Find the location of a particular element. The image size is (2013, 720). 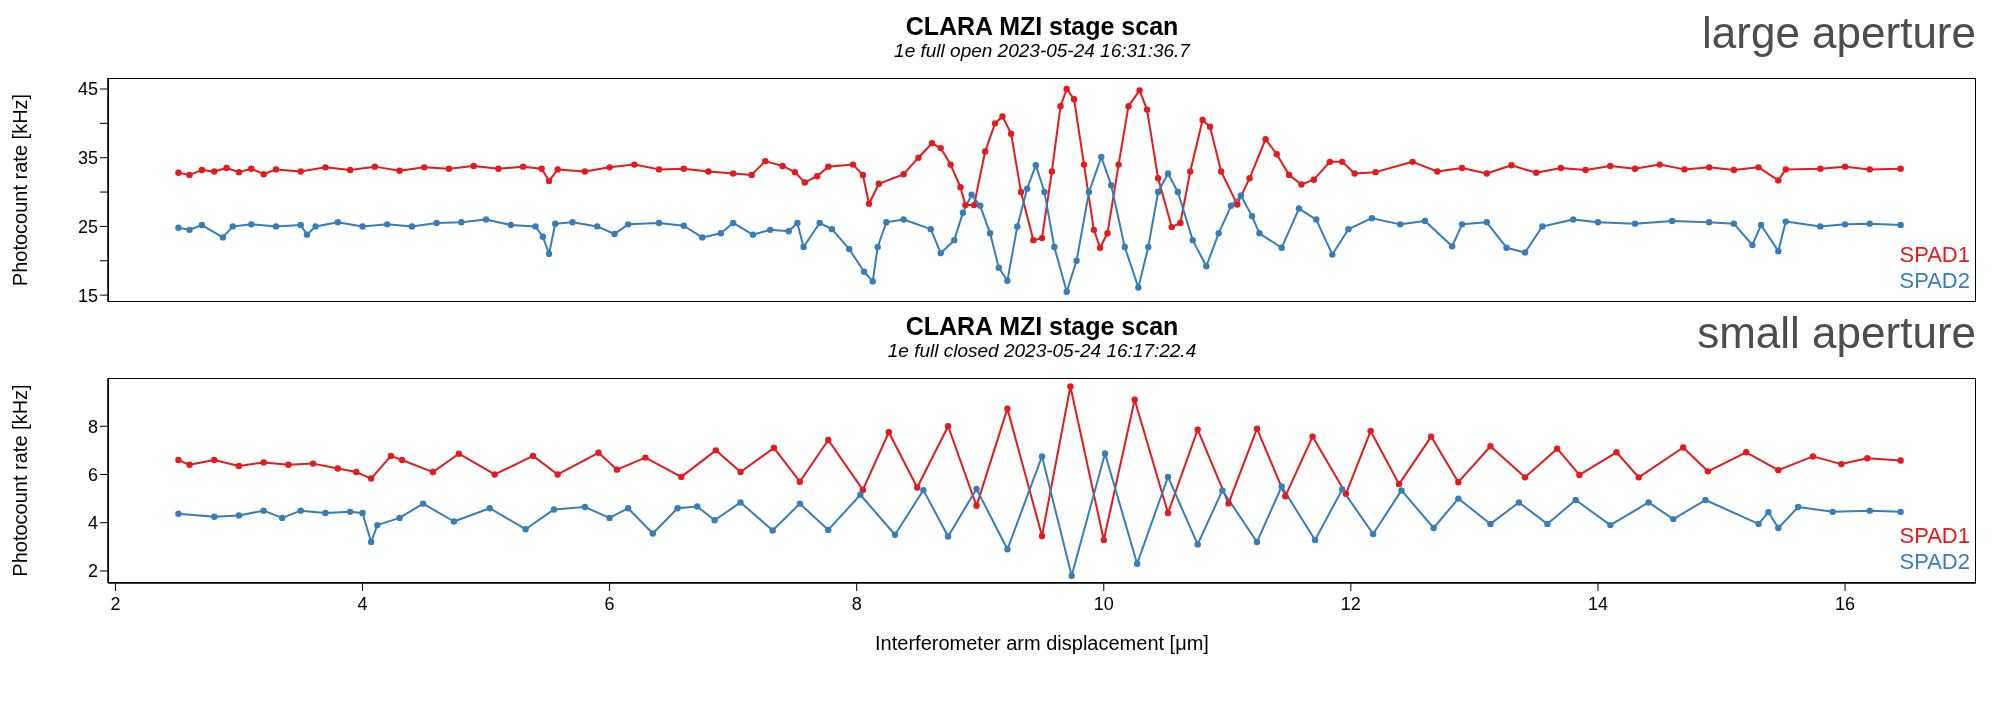

x-tick-label: 14 is located at coordinates (1597, 603).